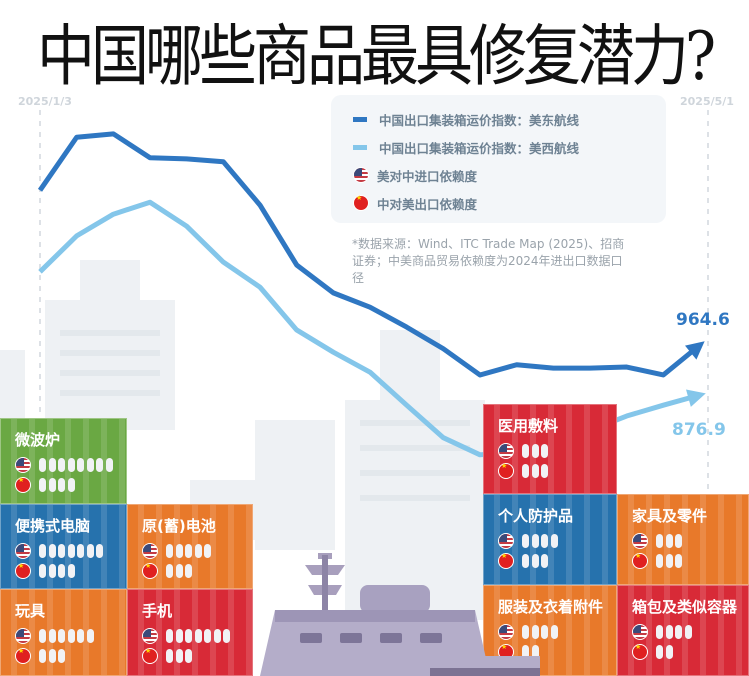 This screenshot has height=676, width=749. Describe the element at coordinates (528, 426) in the screenshot. I see `product-name: 医用敷料` at that location.